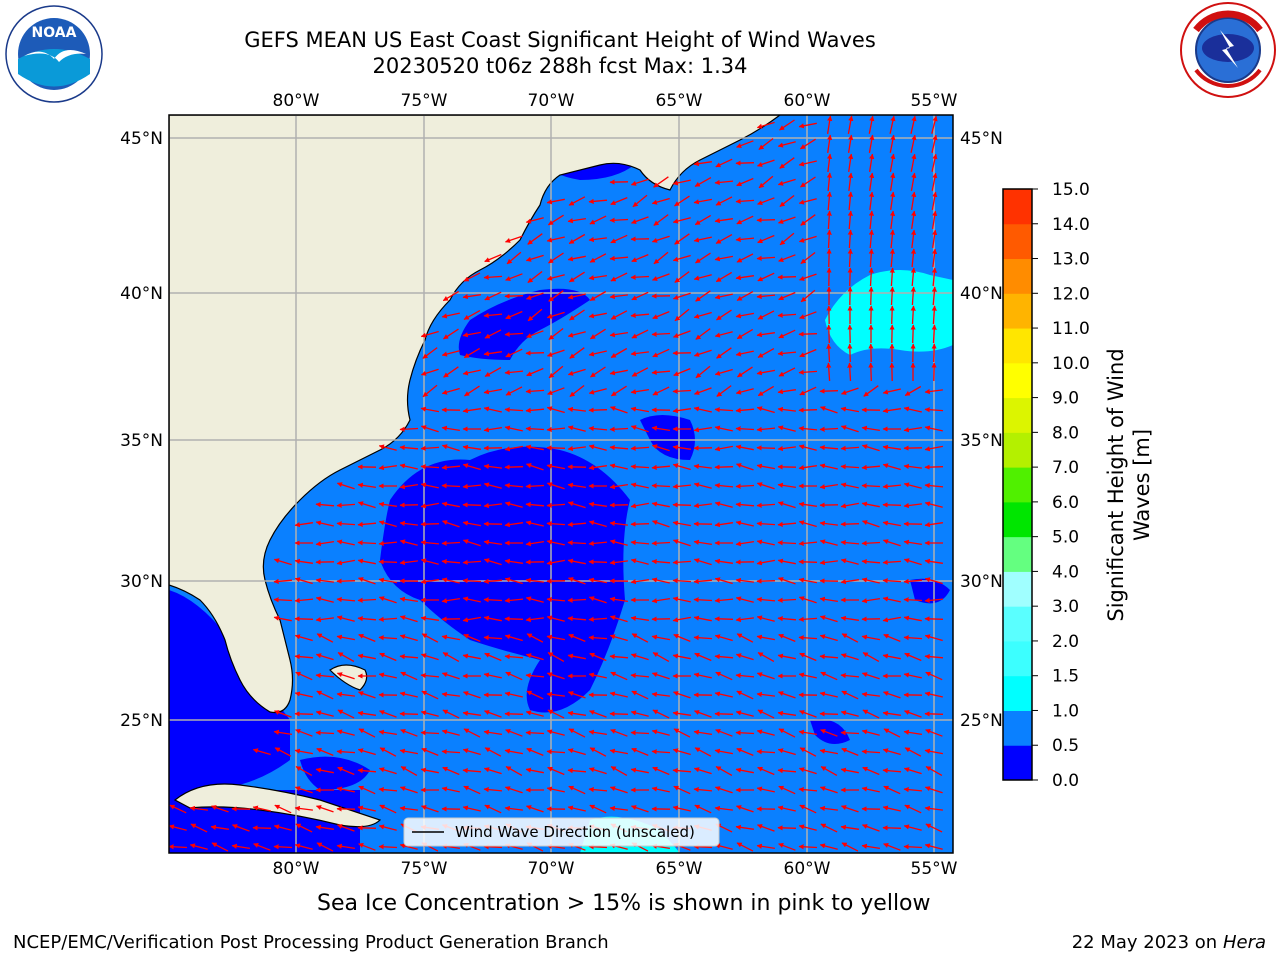 Image resolution: width=1280 pixels, height=960 pixels. What do you see at coordinates (54, 33) in the screenshot?
I see `noaa-logo-text: NOAA` at bounding box center [54, 33].